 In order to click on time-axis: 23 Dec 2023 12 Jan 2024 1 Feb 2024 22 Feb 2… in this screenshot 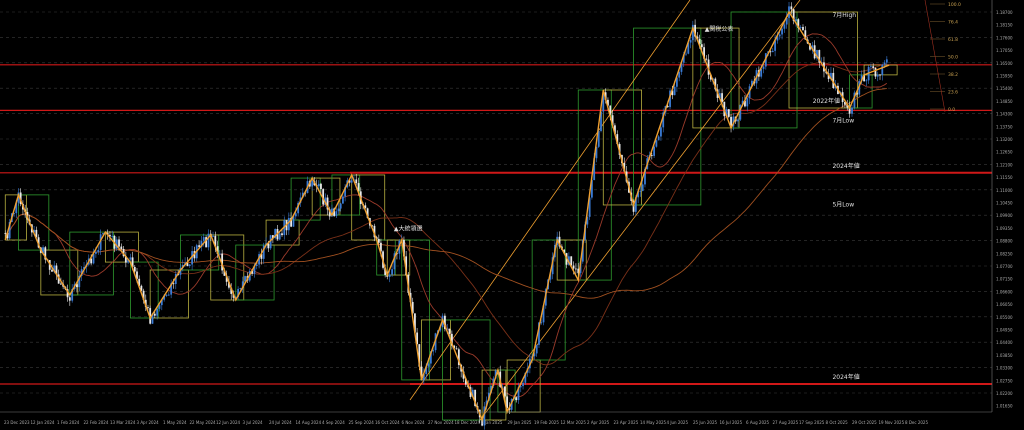, I will do `click(496, 418)`.